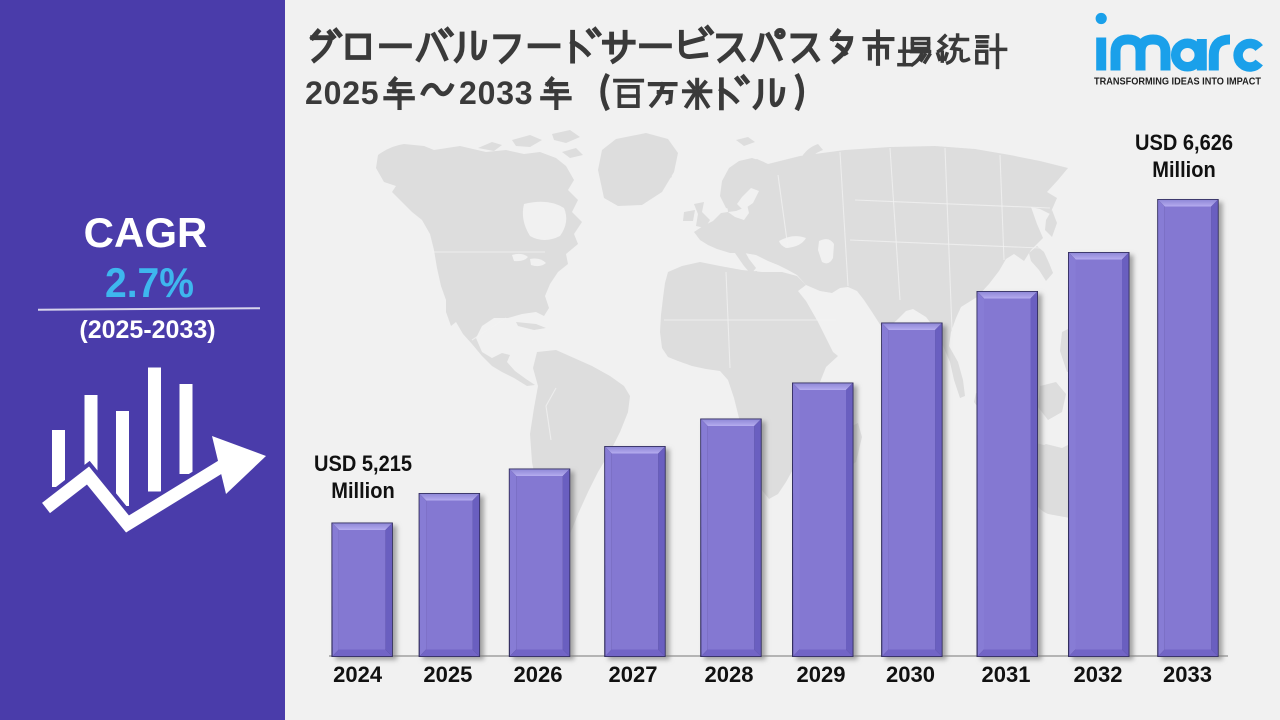 This screenshot has height=720, width=1280. I want to click on svg-text: 2033, so click(496, 93).